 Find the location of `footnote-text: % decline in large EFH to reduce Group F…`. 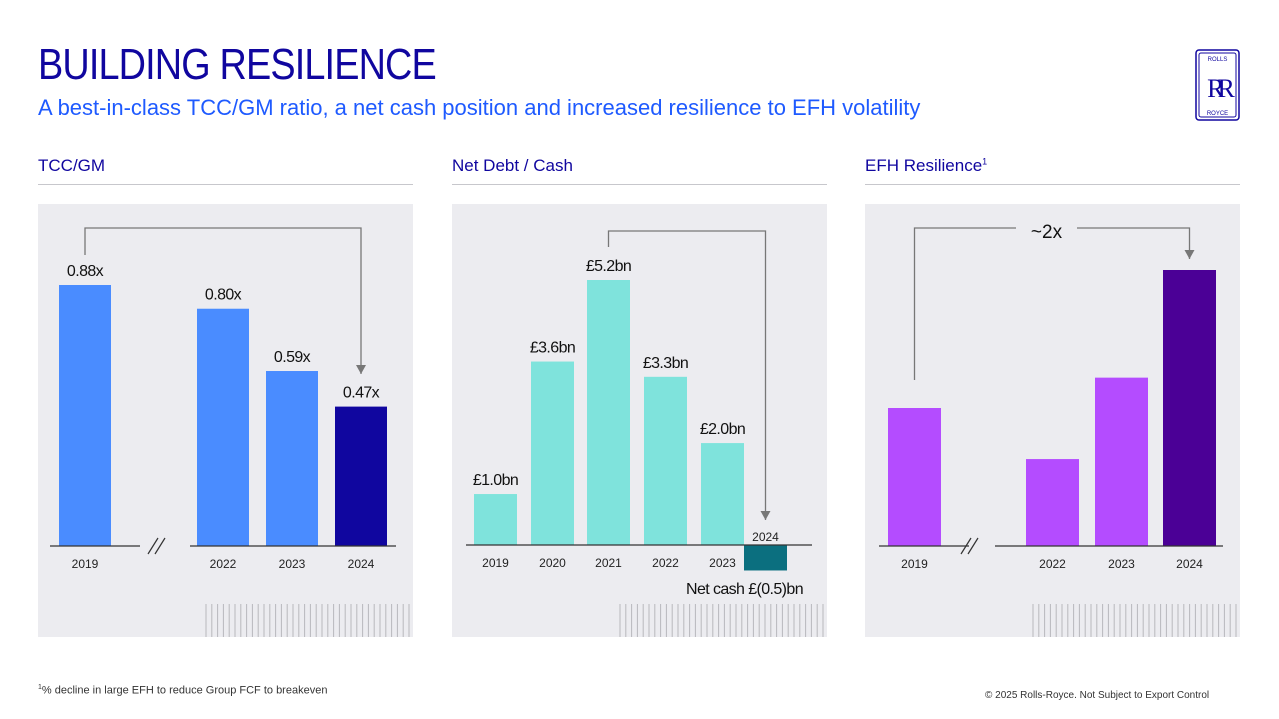

footnote-text: % decline in large EFH to reduce Group F… is located at coordinates (184, 690).